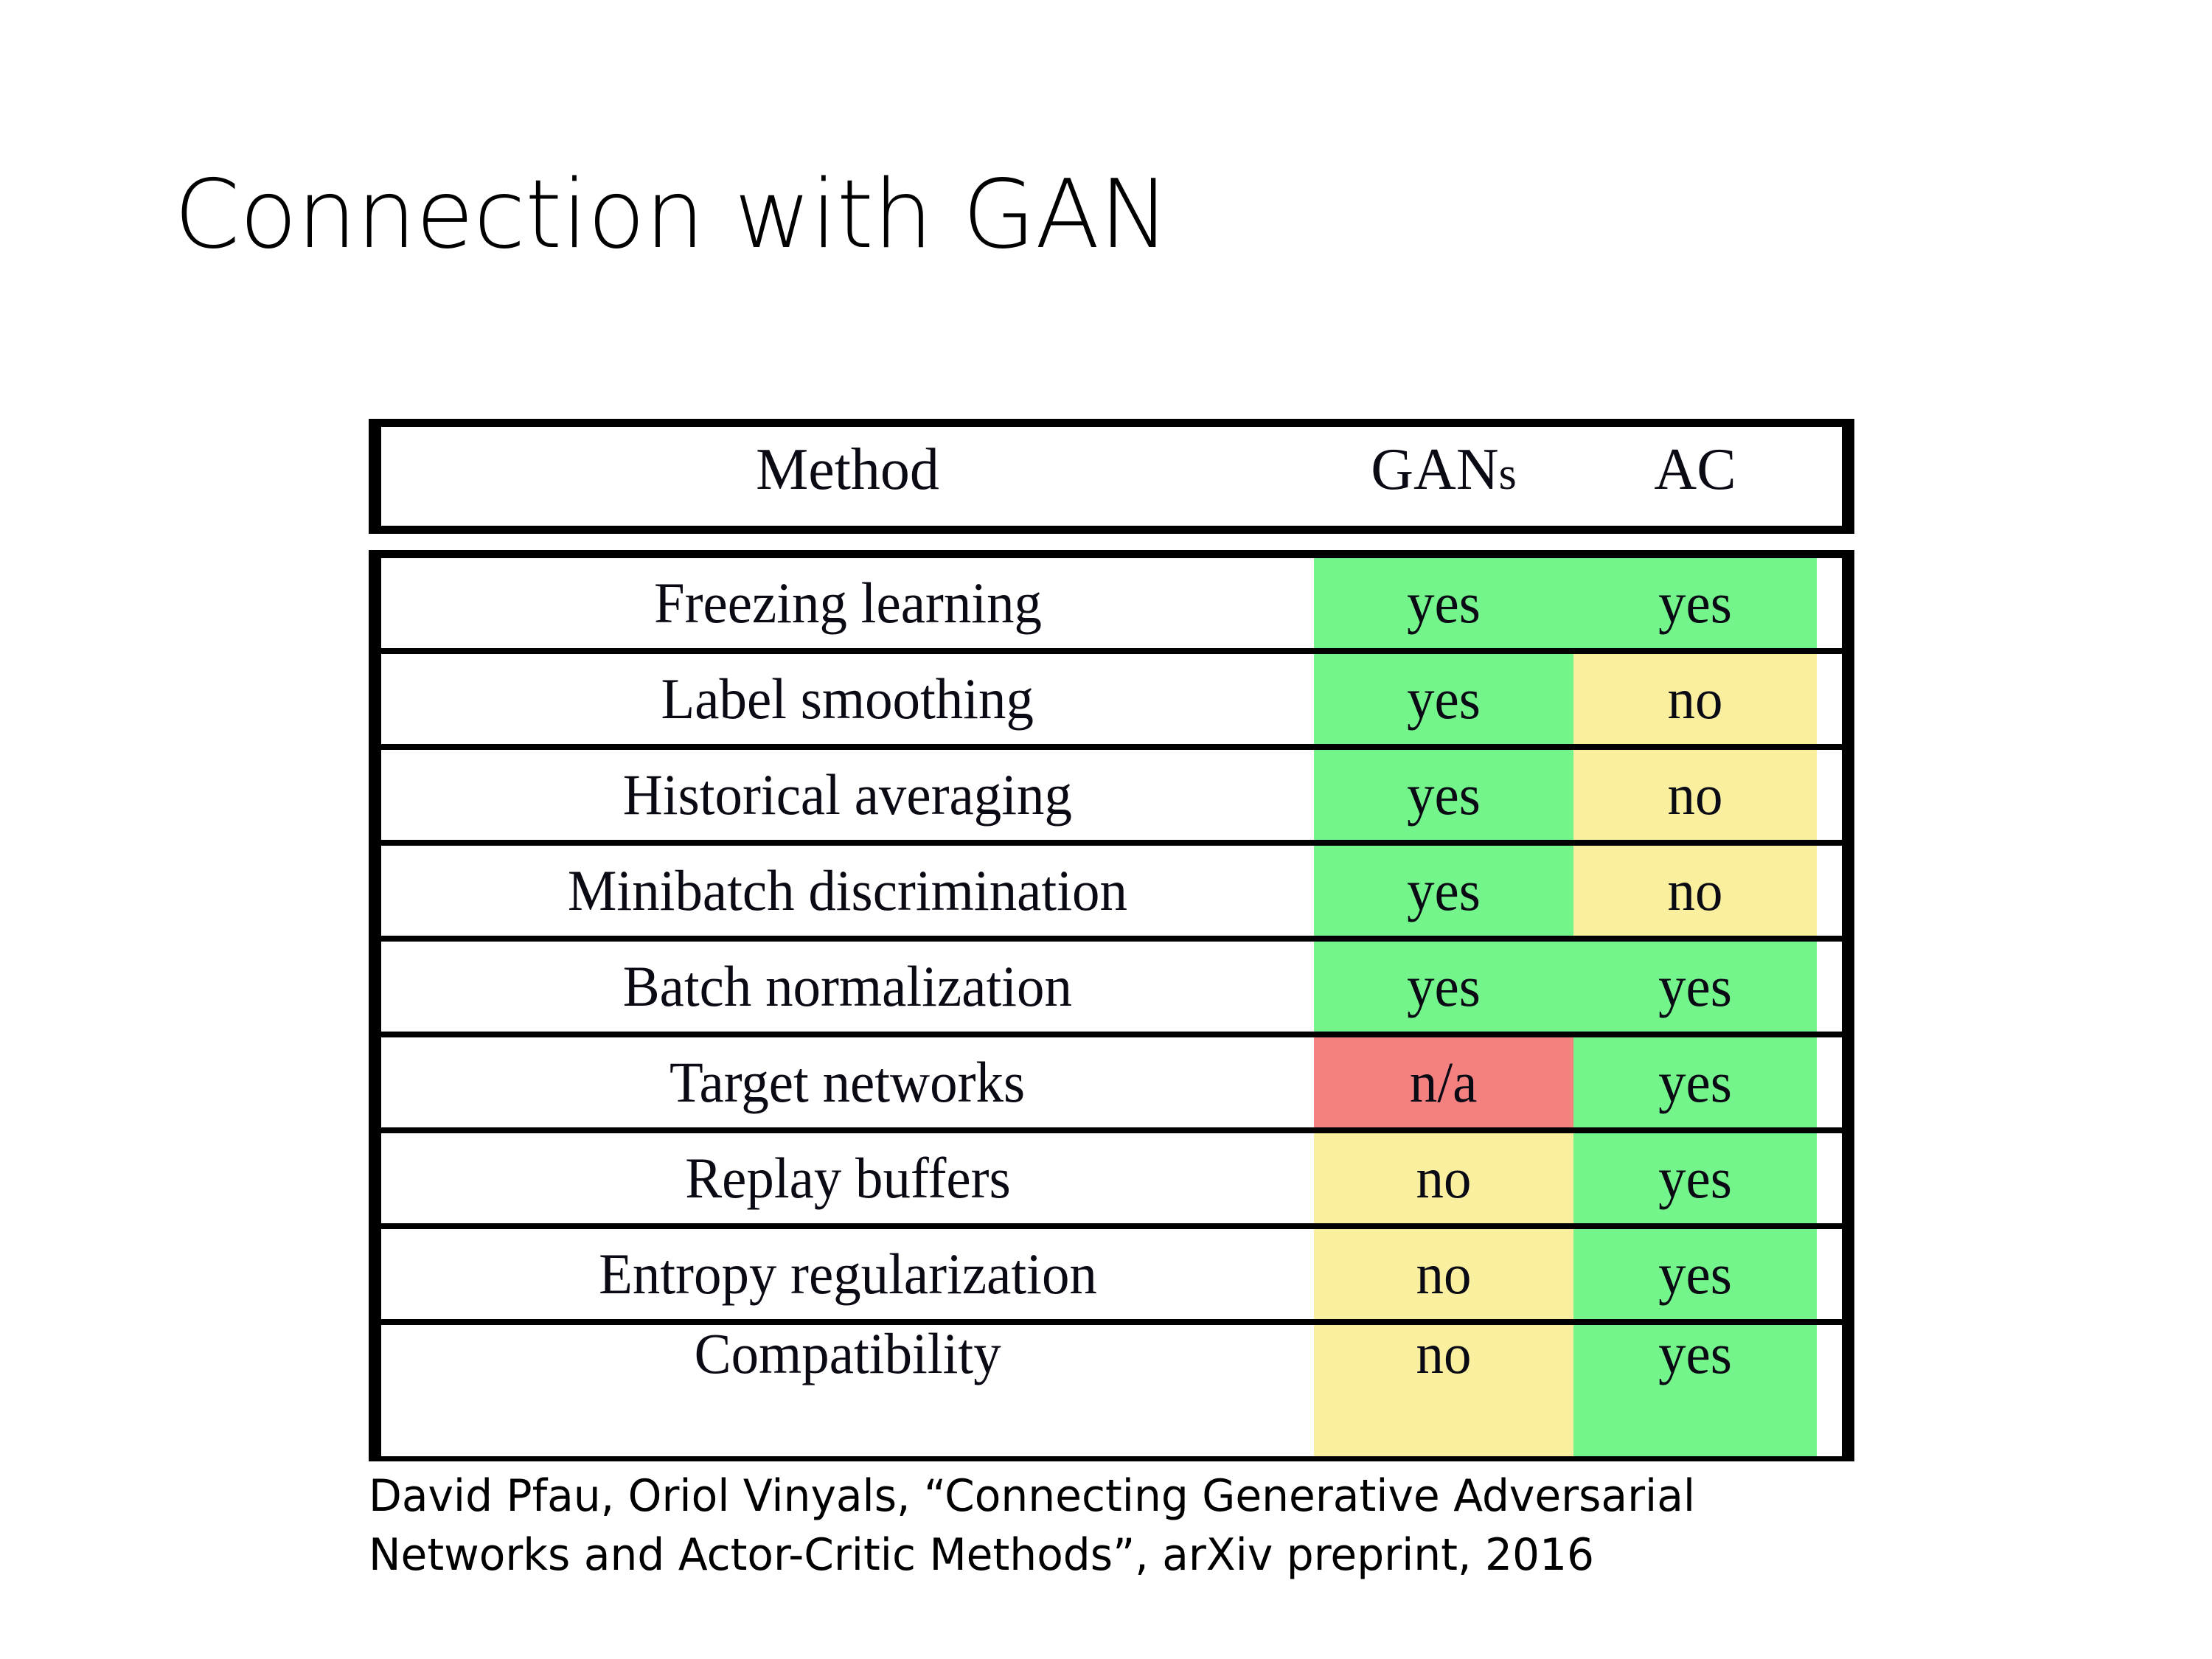 The width and height of the screenshot is (2212, 1659). I want to click on cell-method: Replay buffers, so click(847, 1178).